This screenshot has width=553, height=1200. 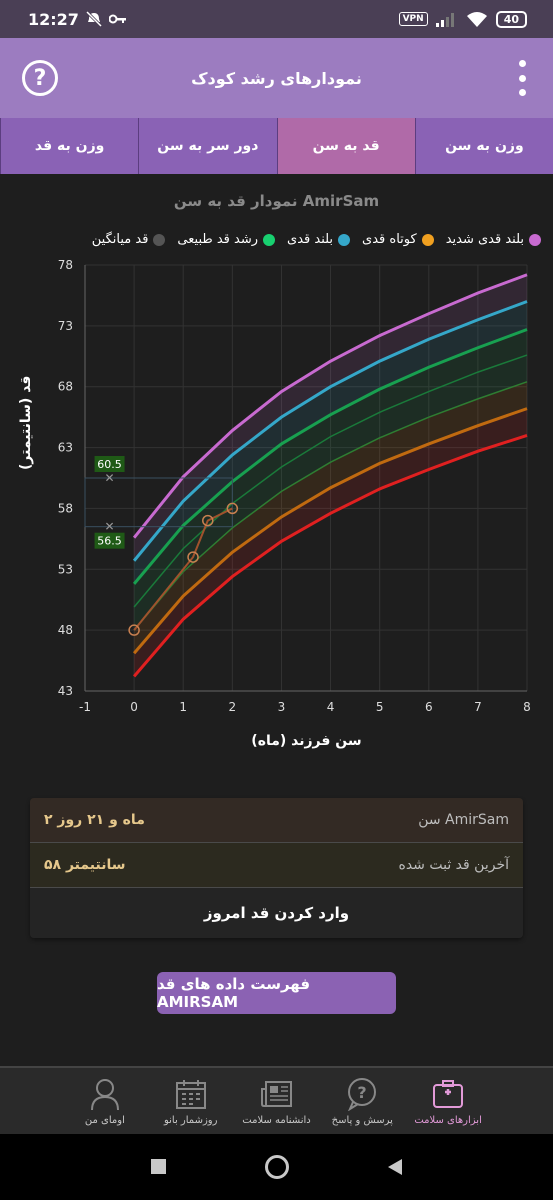 I want to click on marker-label: 60.5, so click(x=109, y=464).